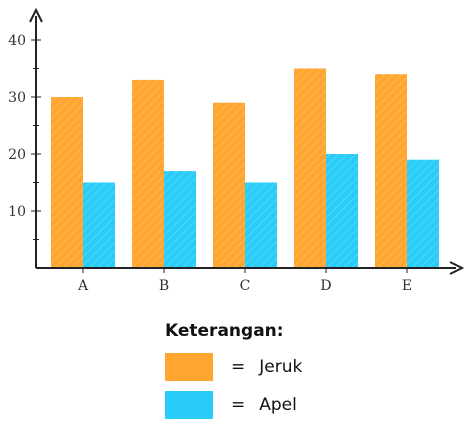 This screenshot has height=428, width=472. What do you see at coordinates (325, 286) in the screenshot?
I see `x-tick-label-d: D` at bounding box center [325, 286].